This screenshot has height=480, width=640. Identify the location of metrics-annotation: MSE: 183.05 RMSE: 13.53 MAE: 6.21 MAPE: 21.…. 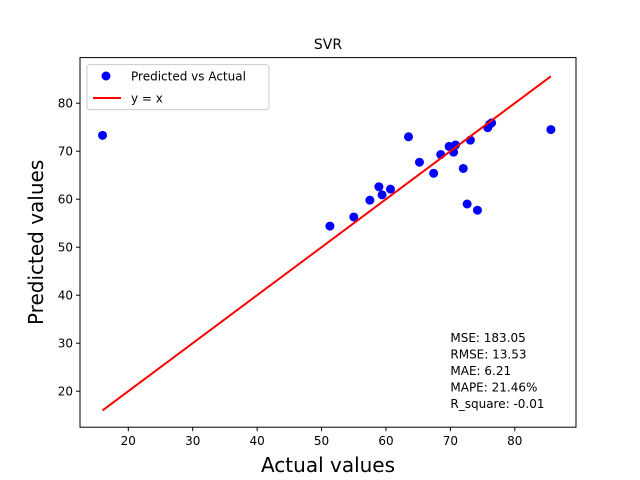
(497, 371).